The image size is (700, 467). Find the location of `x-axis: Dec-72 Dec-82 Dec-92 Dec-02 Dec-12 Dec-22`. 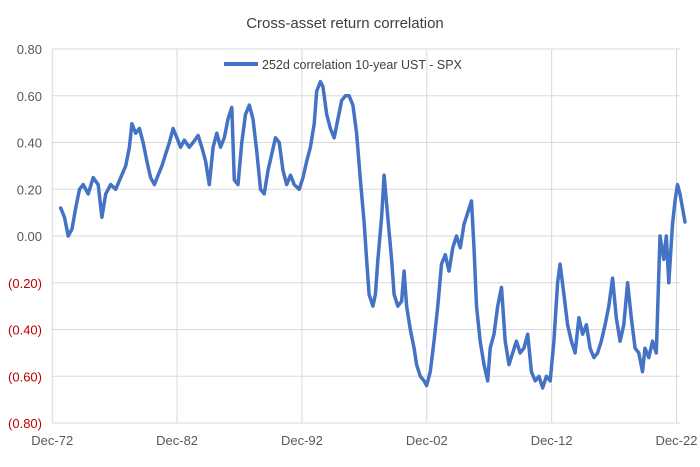

x-axis: Dec-72 Dec-82 Dec-92 Dec-02 Dec-12 Dec-22 is located at coordinates (364, 440).